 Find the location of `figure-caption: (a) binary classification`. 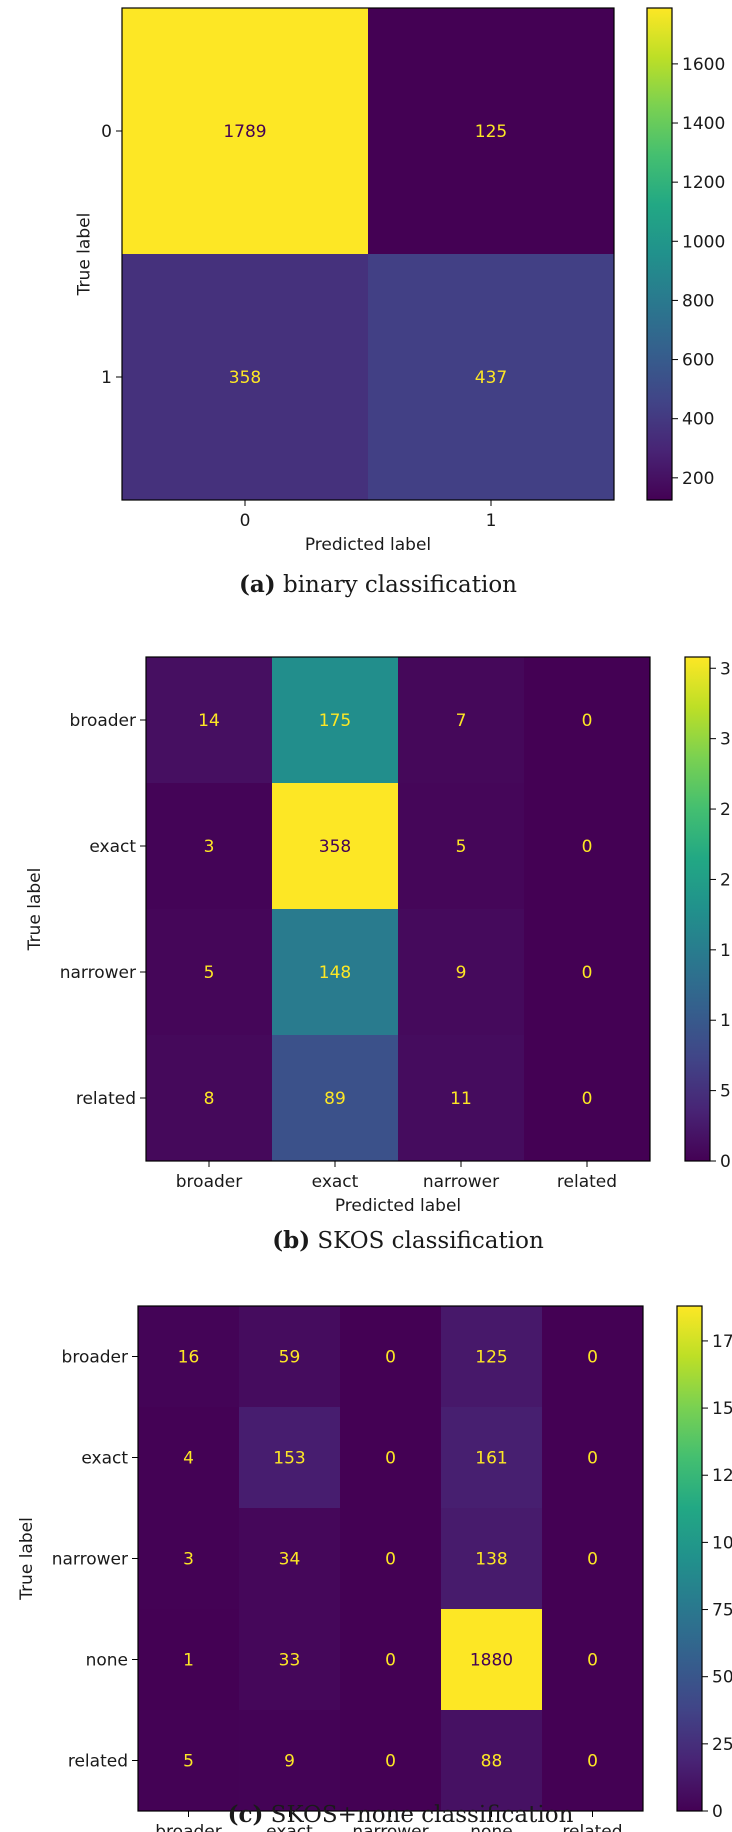

figure-caption: (a) binary classification is located at coordinates (378, 584).